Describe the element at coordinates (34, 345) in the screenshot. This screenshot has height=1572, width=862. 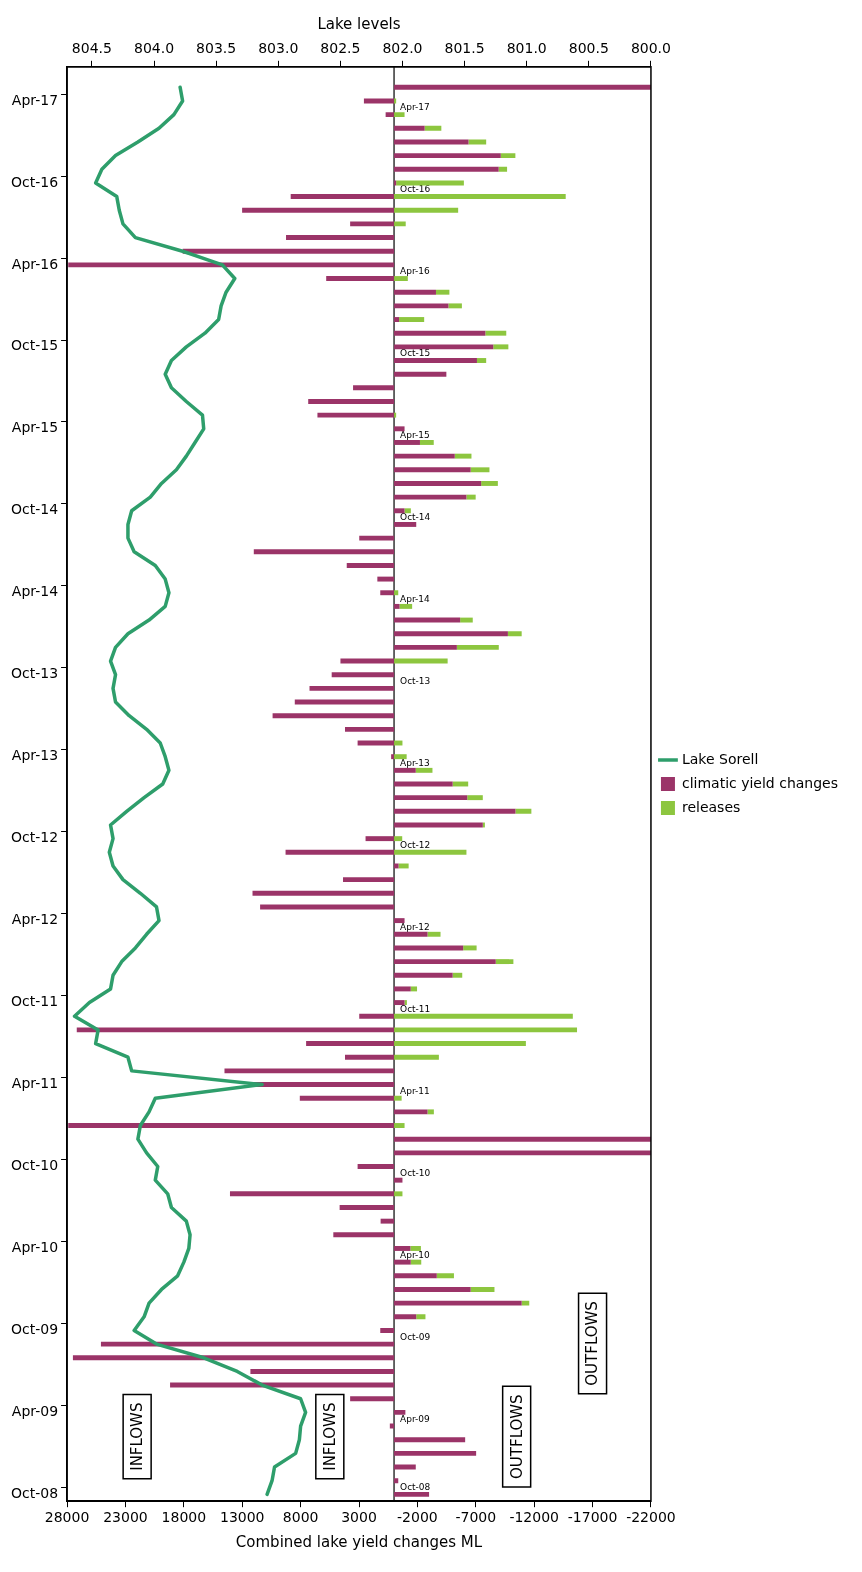
I see `y-tick-label: Oct-15` at that location.